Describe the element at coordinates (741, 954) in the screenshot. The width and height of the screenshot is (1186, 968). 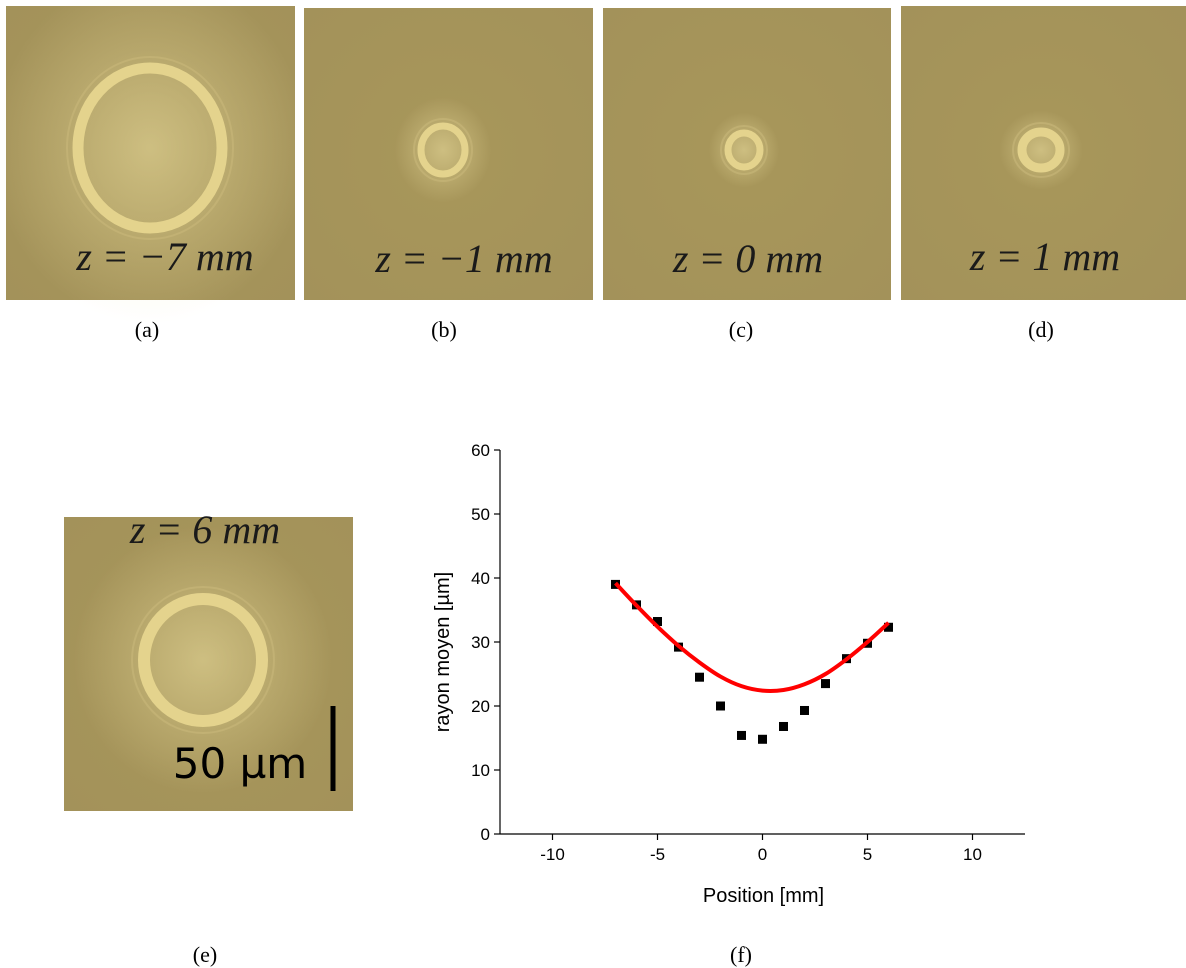
I see `caption: (f)` at that location.